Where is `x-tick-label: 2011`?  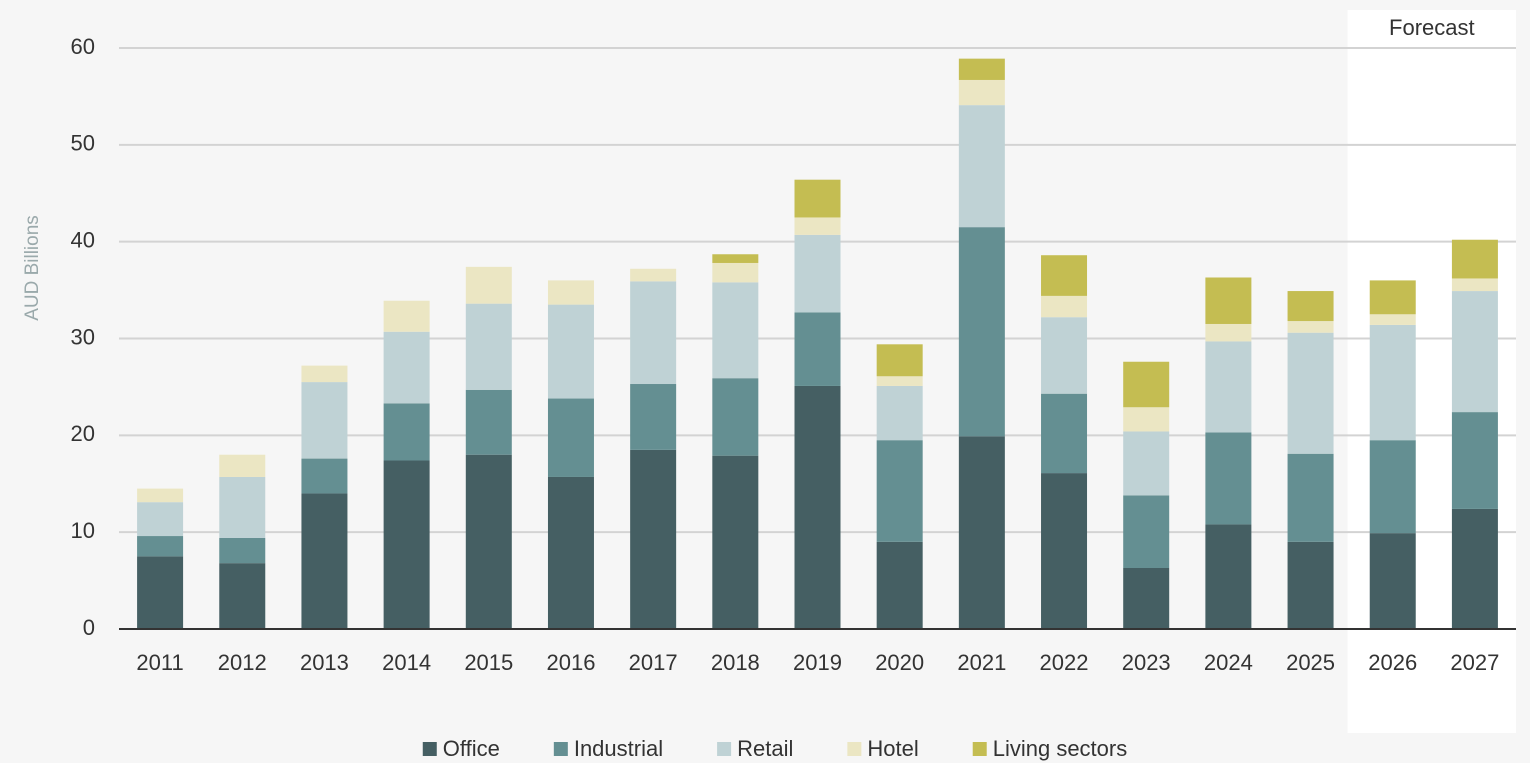 x-tick-label: 2011 is located at coordinates (159, 662).